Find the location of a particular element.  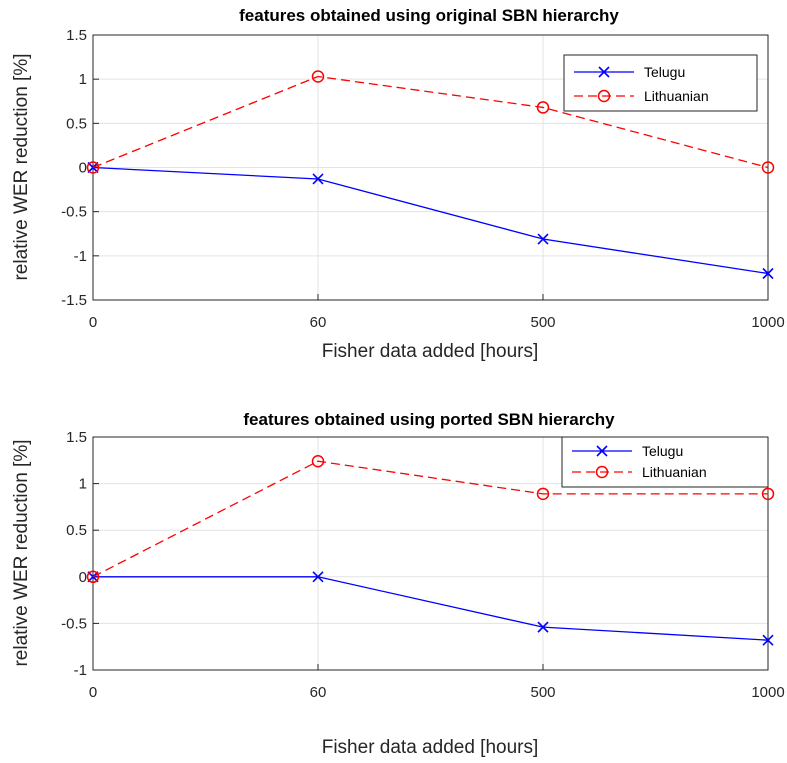

chart-1-legend-box is located at coordinates (660, 83).